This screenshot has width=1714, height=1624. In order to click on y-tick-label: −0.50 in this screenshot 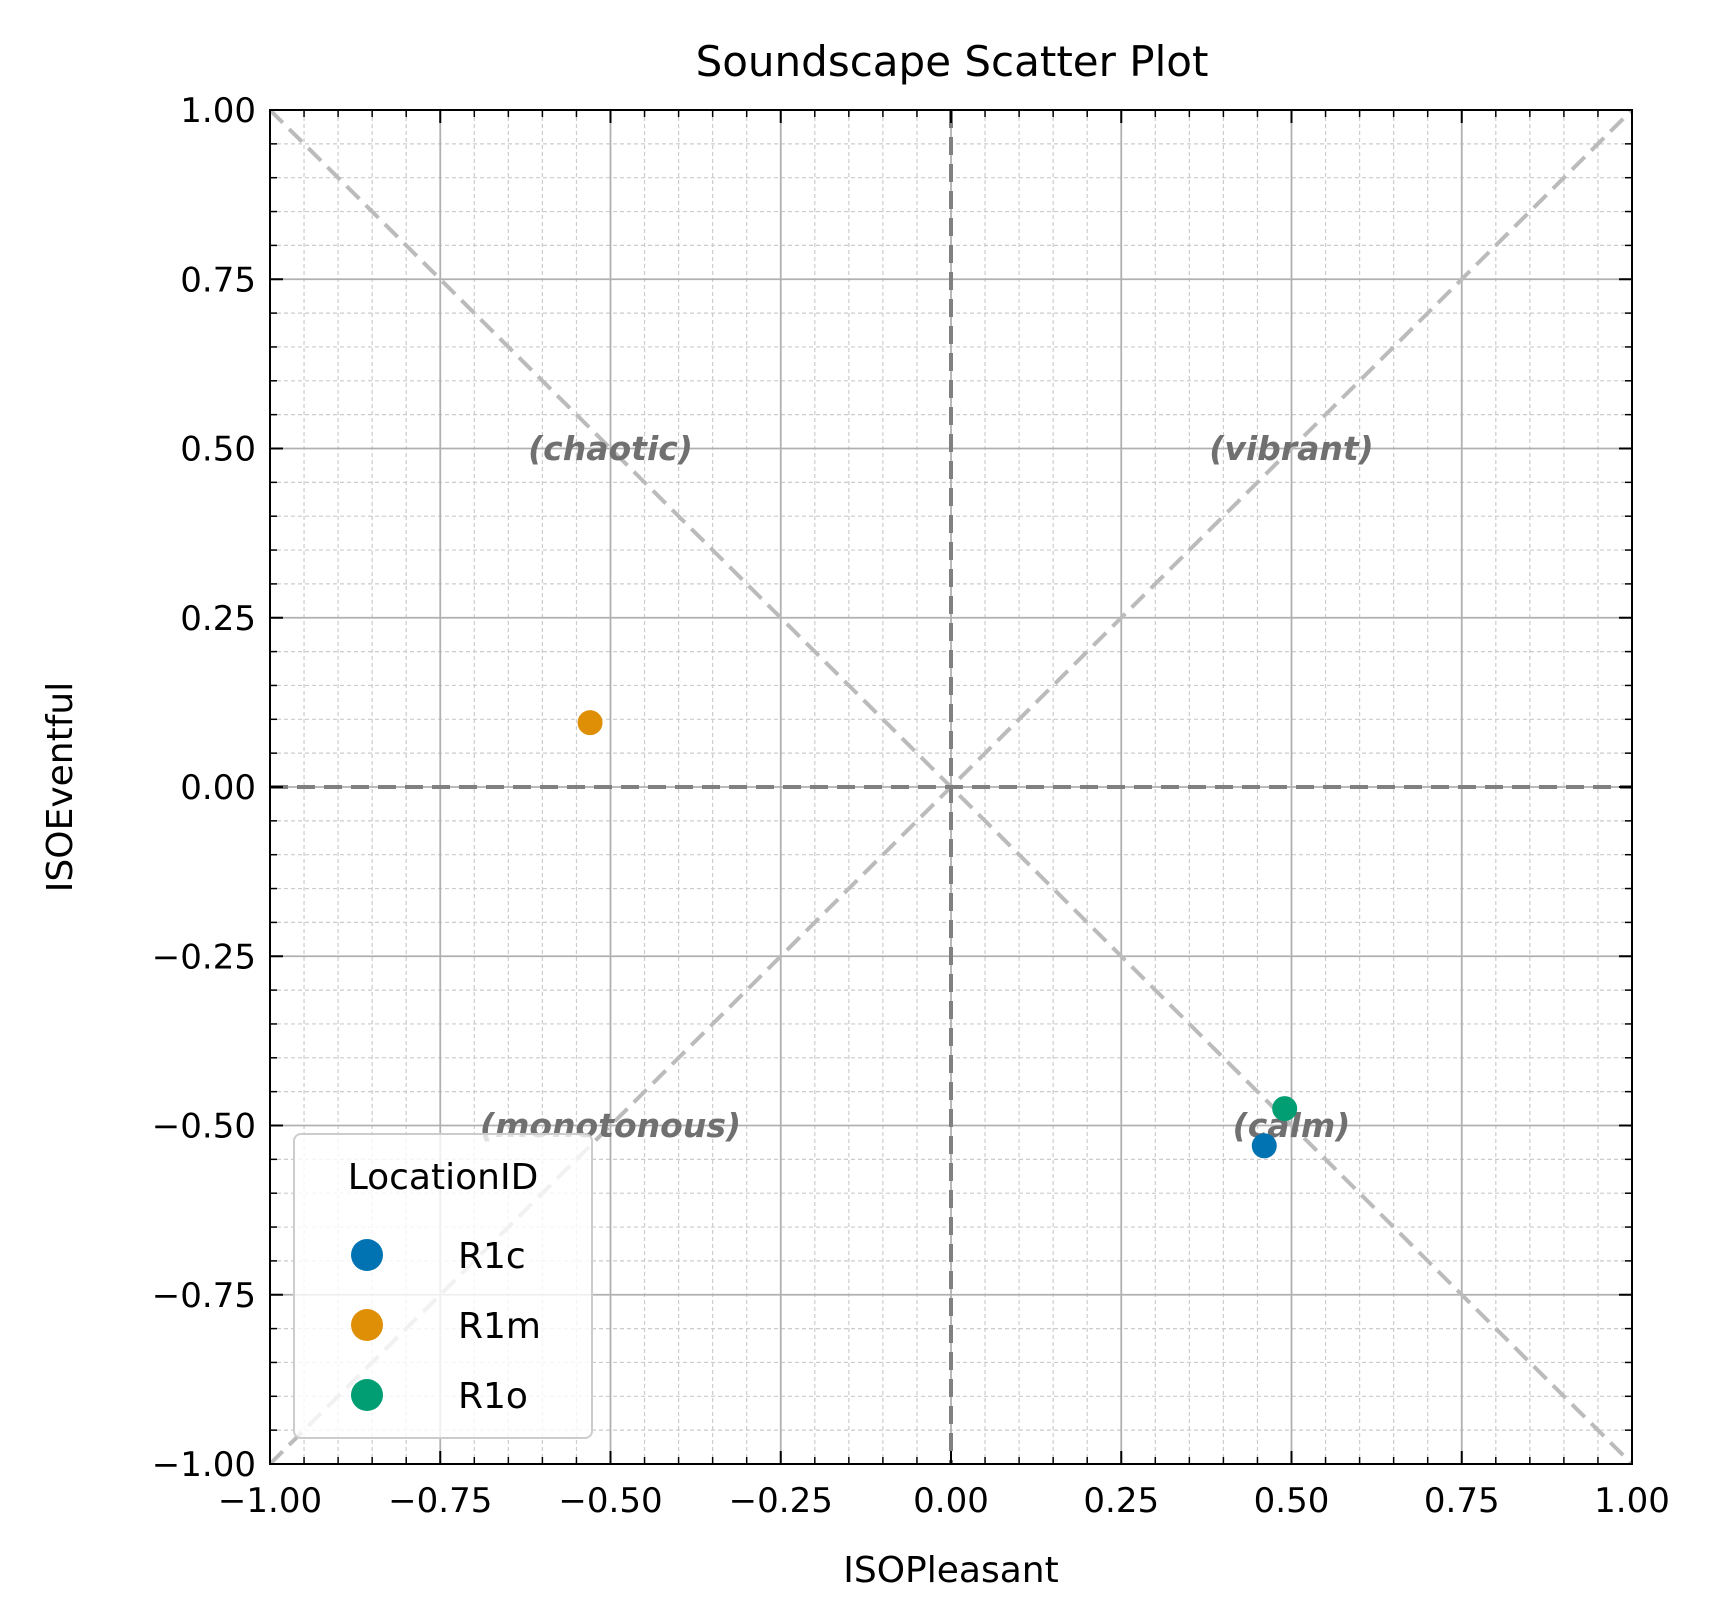, I will do `click(204, 1127)`.